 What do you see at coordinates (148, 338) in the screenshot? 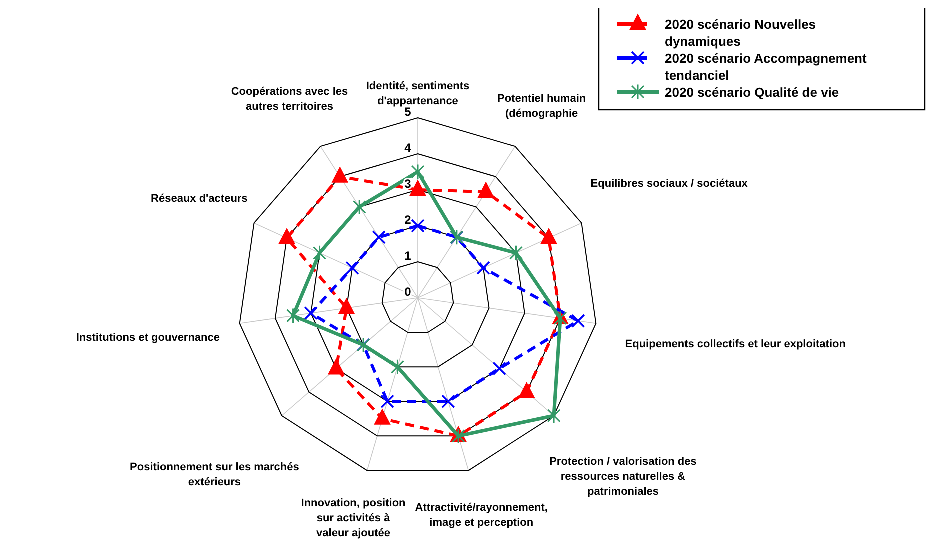
I see `spoke-label: Institutions et gouvernance` at bounding box center [148, 338].